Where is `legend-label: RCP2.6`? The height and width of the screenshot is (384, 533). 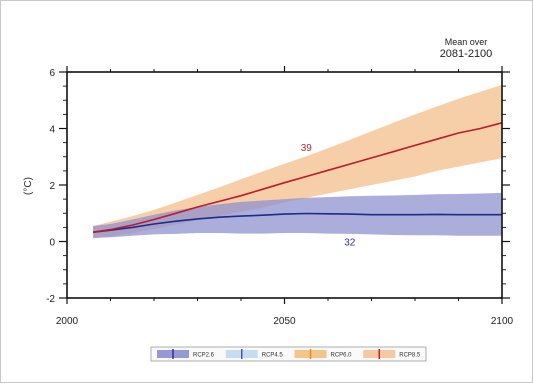 legend-label: RCP2.6 is located at coordinates (204, 356).